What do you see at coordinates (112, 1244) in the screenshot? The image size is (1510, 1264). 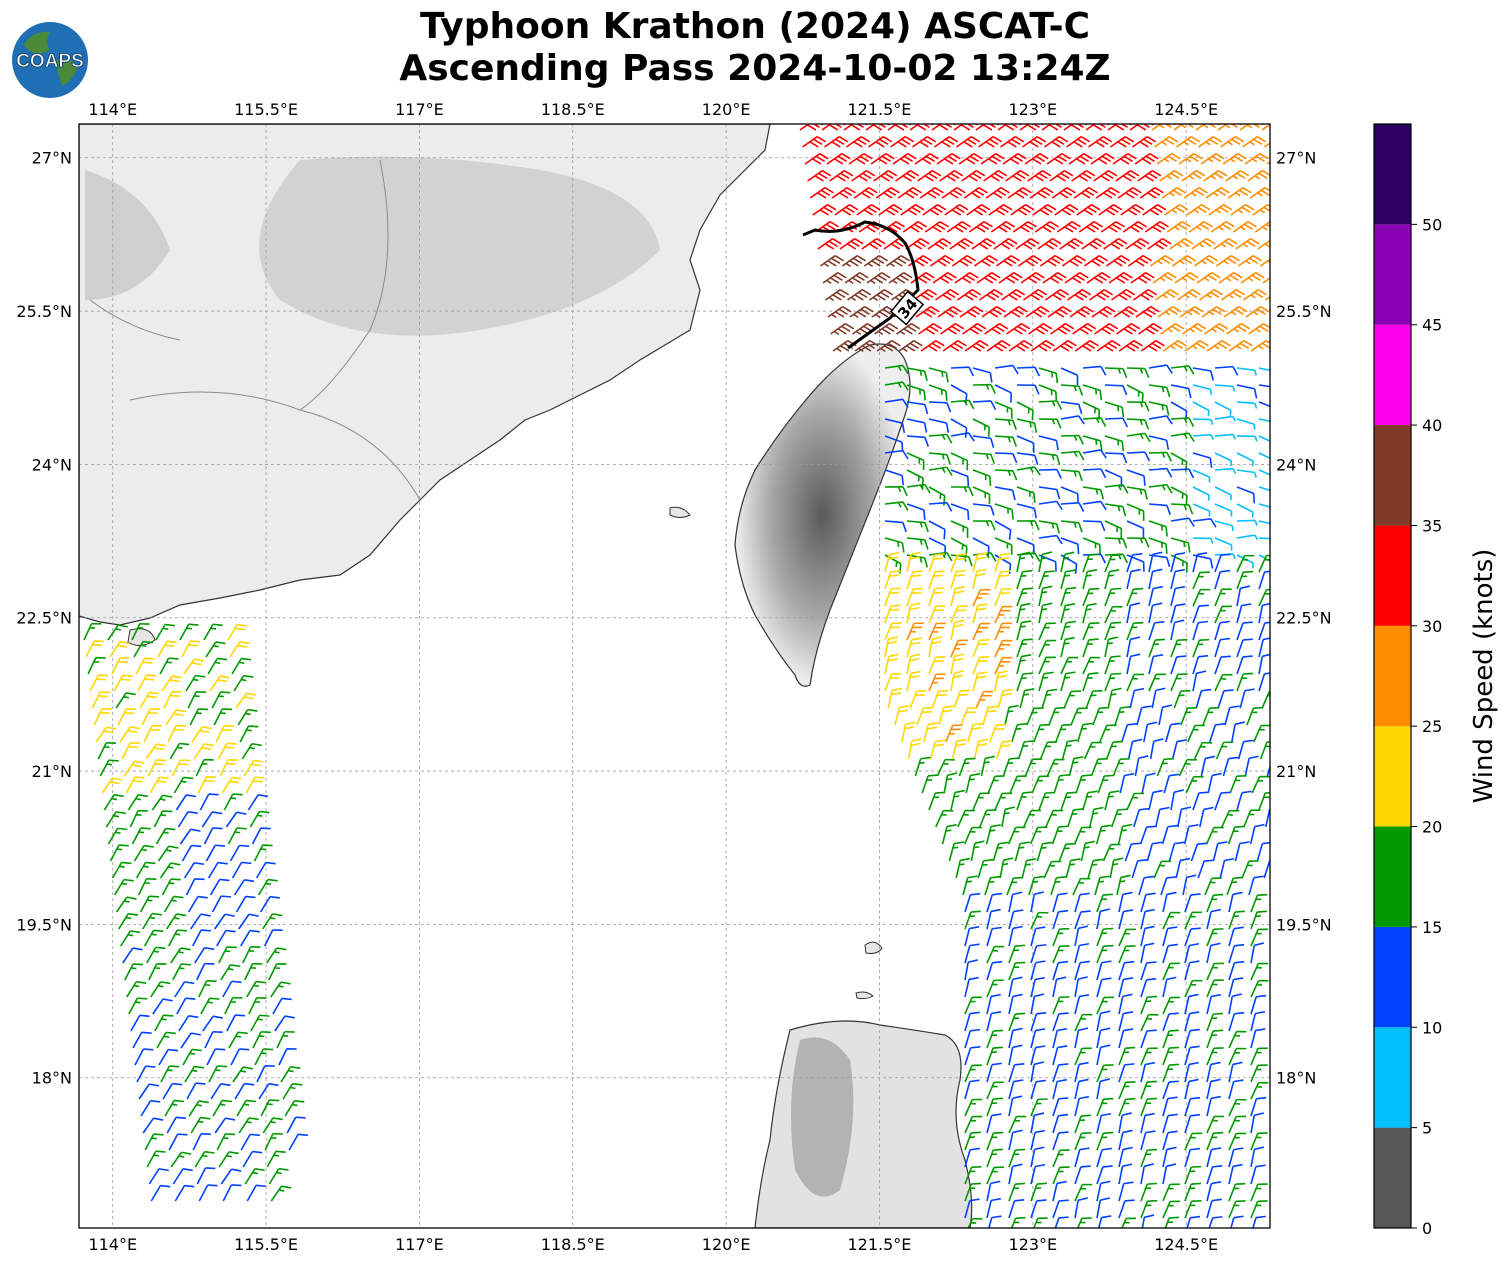 I see `lon-tick-label-bottom: 114°E` at bounding box center [112, 1244].